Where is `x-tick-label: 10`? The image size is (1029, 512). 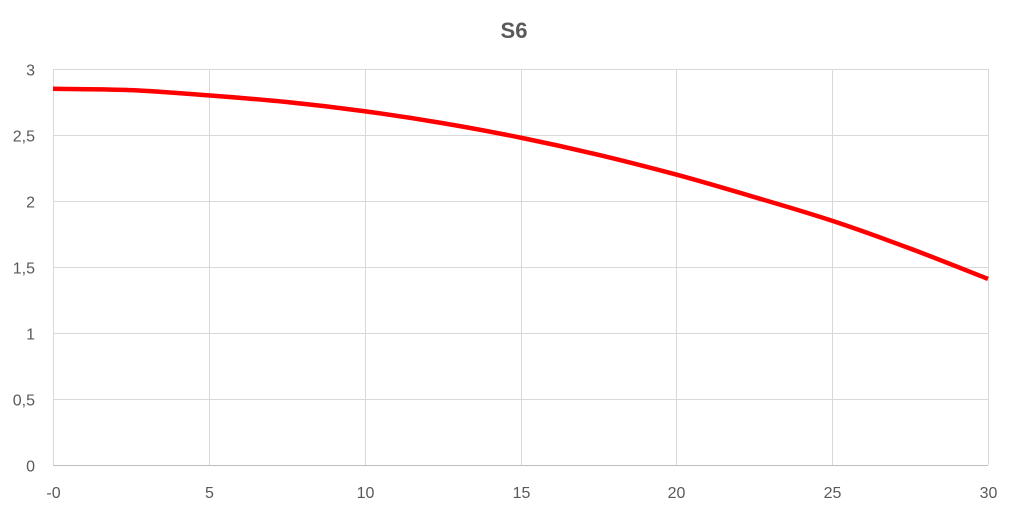
x-tick-label: 10 is located at coordinates (366, 493).